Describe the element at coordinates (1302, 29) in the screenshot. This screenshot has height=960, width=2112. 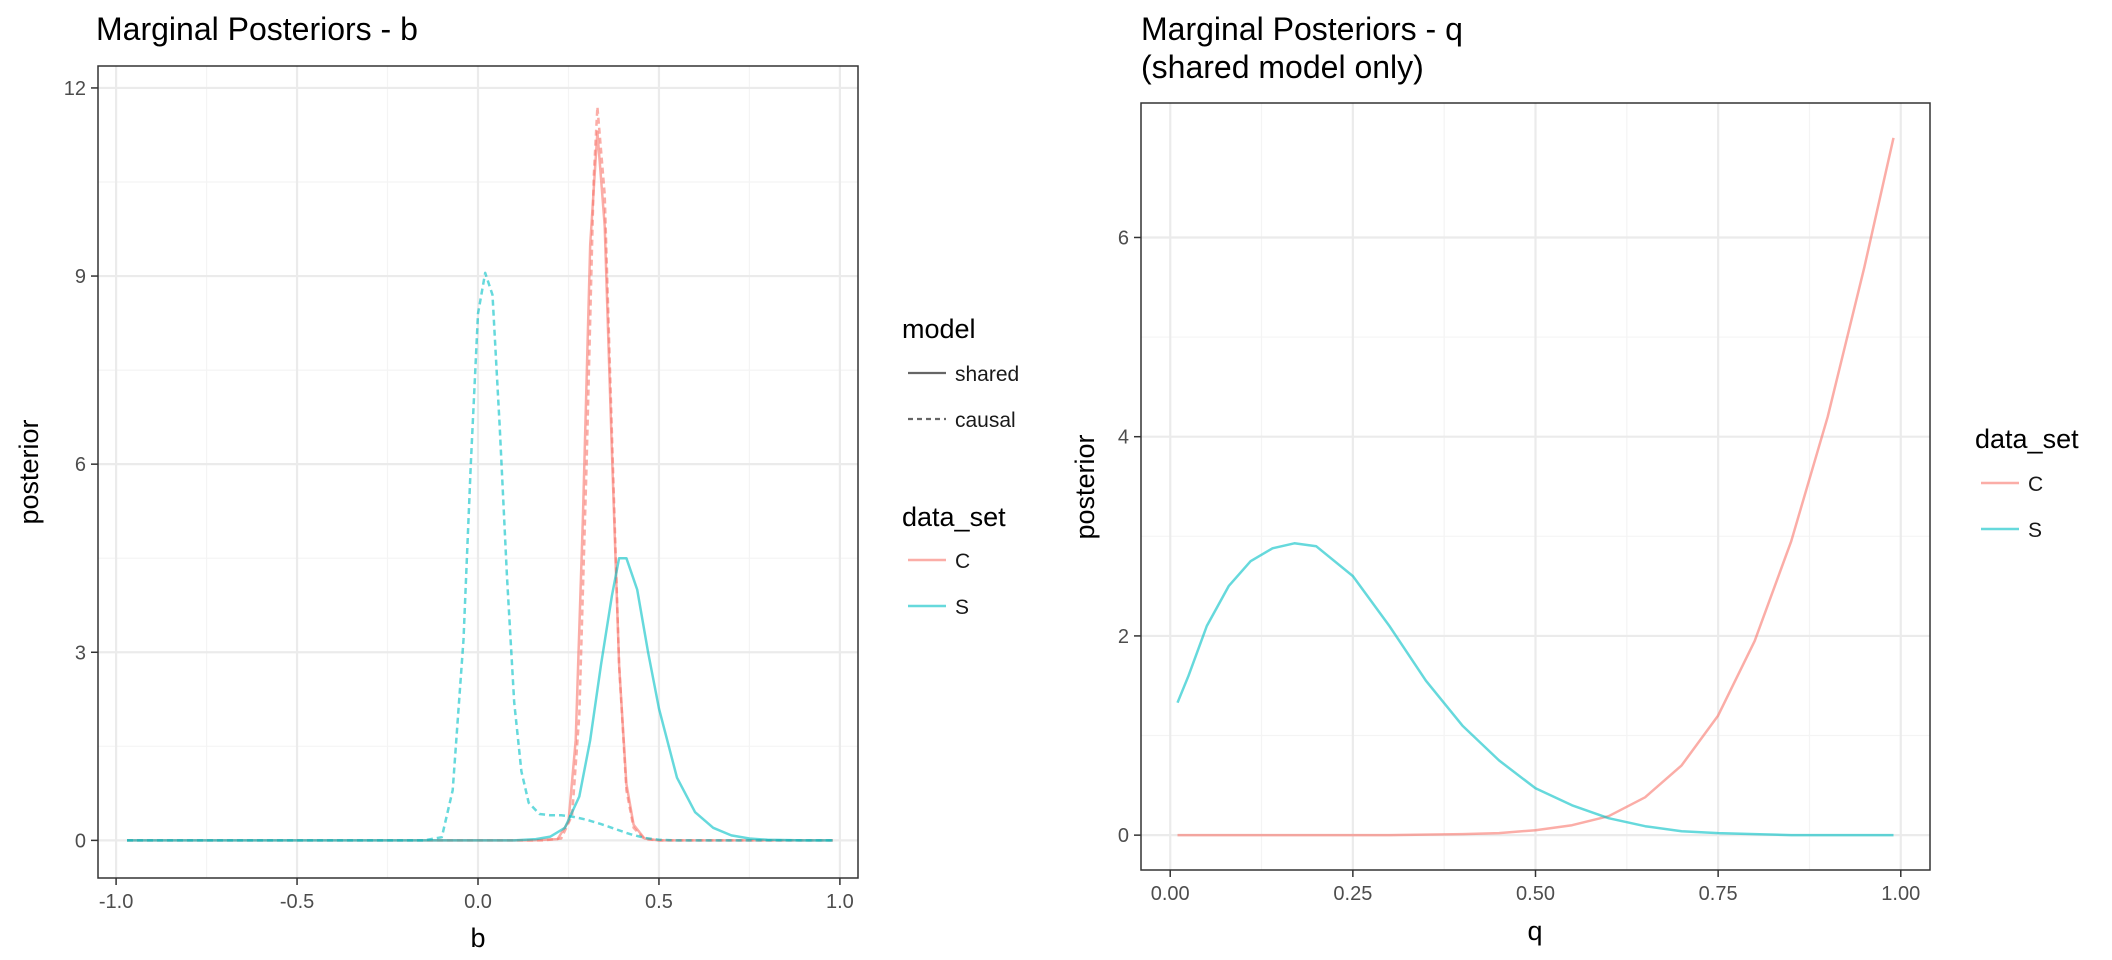
I see `chart-title-q: Marginal Posteriors - q` at that location.